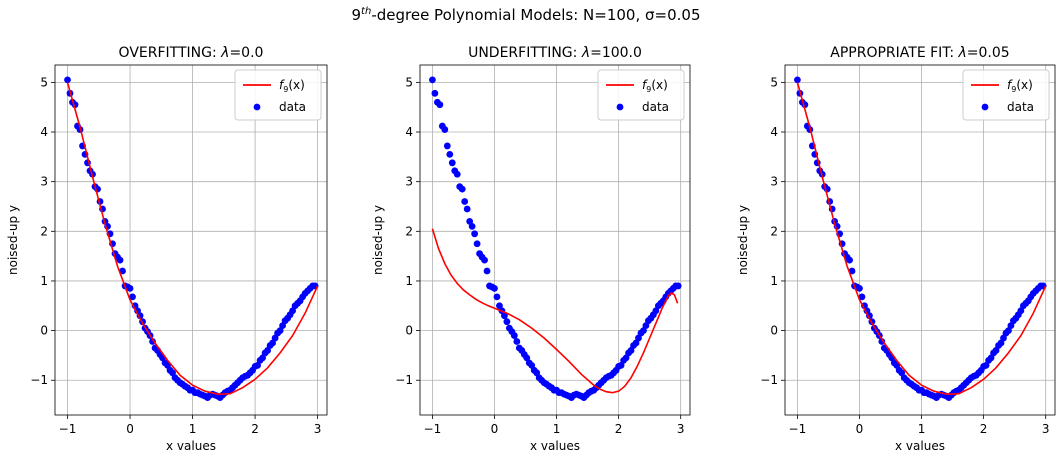 Image resolution: width=1059 pixels, height=460 pixels. I want to click on subplot-title-value: =100.0, so click(616, 53).